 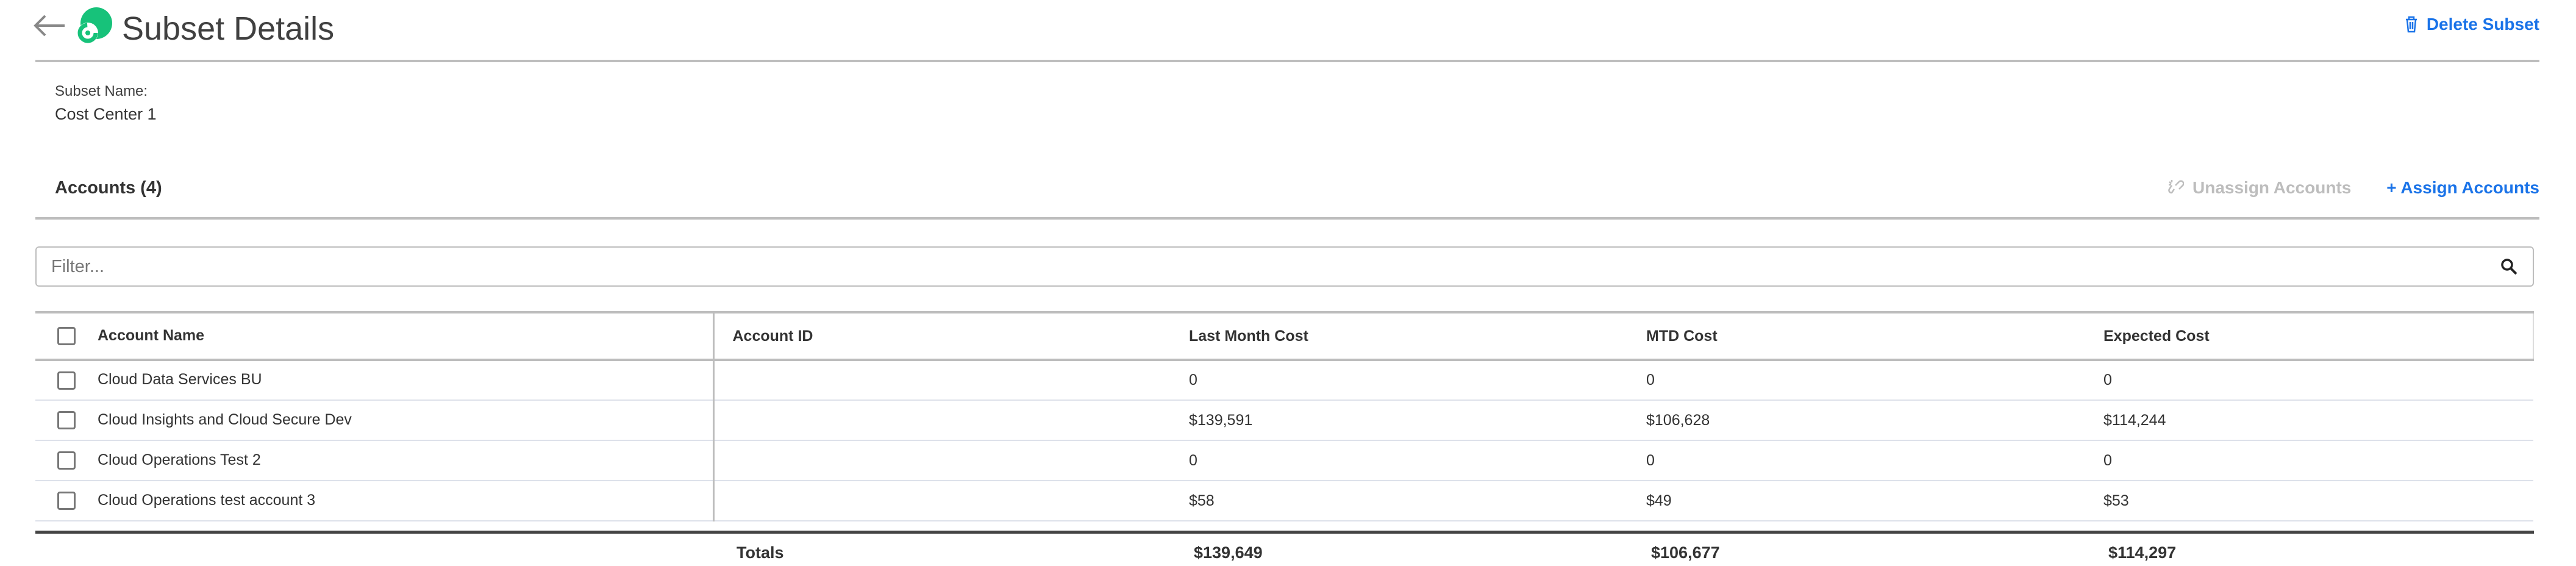 I want to click on accounts-title: Accounts (4), so click(x=109, y=188).